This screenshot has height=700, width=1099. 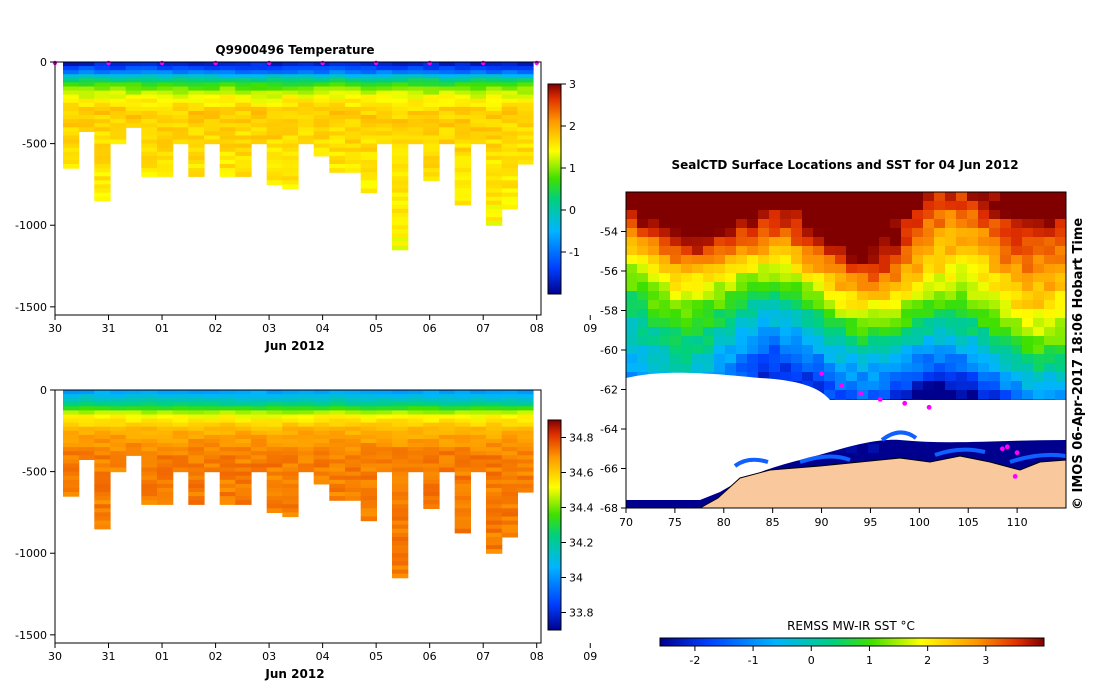 What do you see at coordinates (822, 522) in the screenshot?
I see `lon-tick-label: 90` at bounding box center [822, 522].